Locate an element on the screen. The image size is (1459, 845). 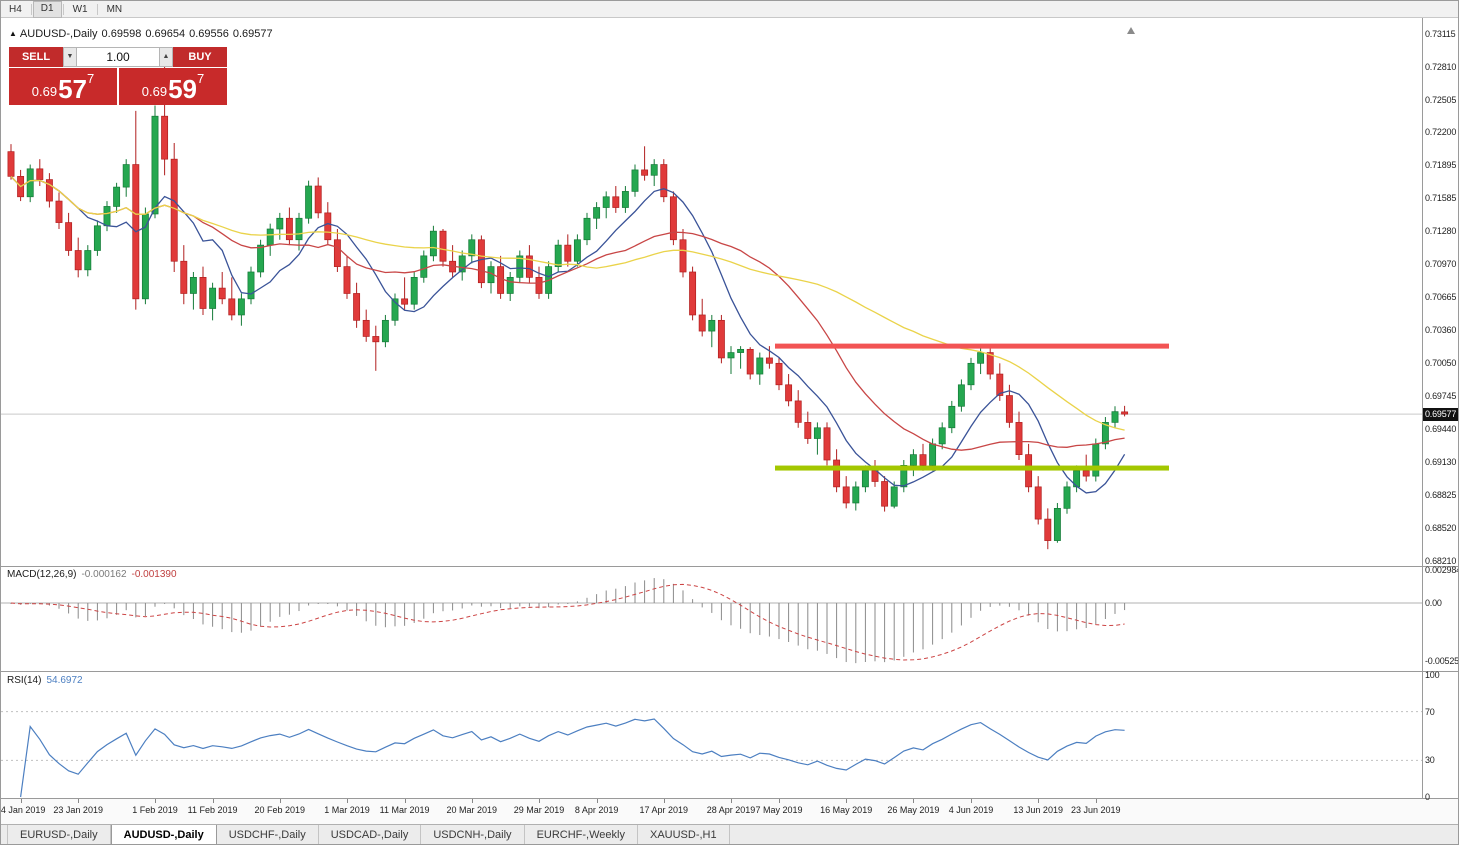
price-scale-label: 0.72505 is located at coordinates (1441, 99).